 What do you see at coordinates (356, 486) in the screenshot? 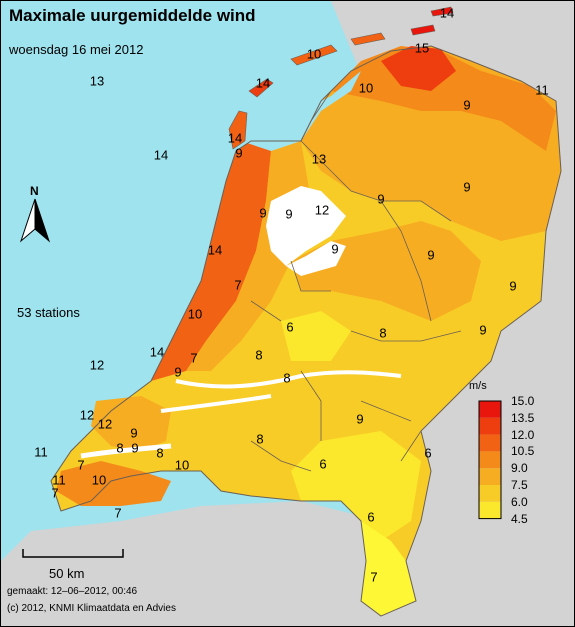
I see `zone-southeast-pale` at bounding box center [356, 486].